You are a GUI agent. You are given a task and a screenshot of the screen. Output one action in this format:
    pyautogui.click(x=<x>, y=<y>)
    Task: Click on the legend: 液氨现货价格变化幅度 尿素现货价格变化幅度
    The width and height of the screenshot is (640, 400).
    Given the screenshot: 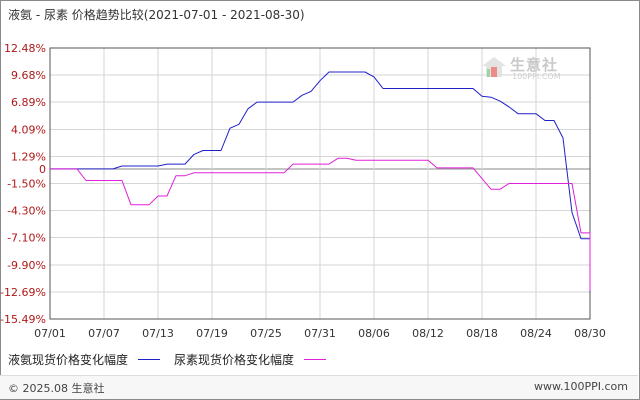 What is the action you would take?
    pyautogui.click(x=174, y=359)
    